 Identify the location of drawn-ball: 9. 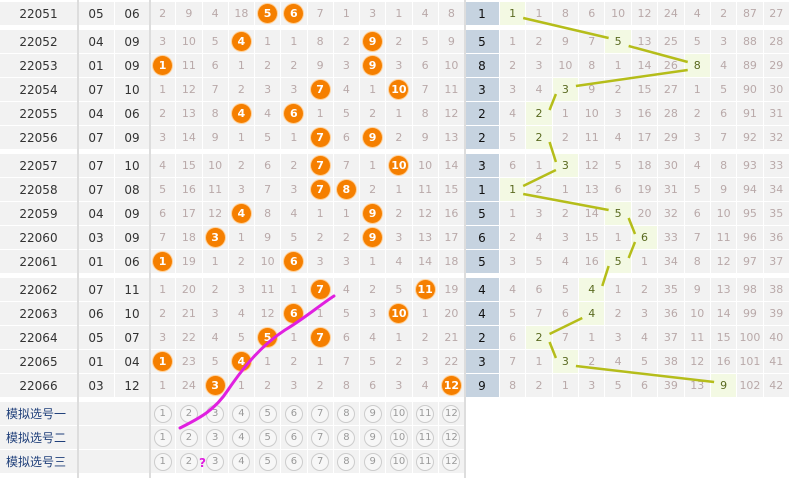
(373, 237).